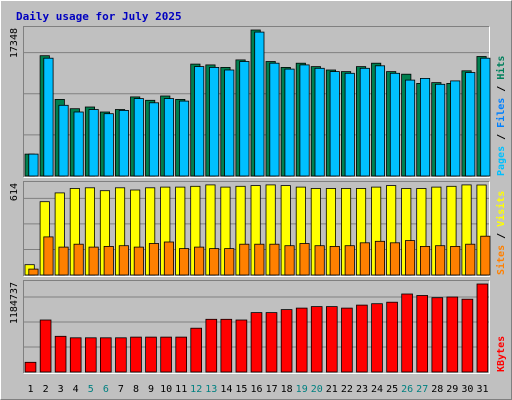 The height and width of the screenshot is (400, 512). What do you see at coordinates (272, 389) in the screenshot?
I see `x-tick-day-17: 17` at bounding box center [272, 389].